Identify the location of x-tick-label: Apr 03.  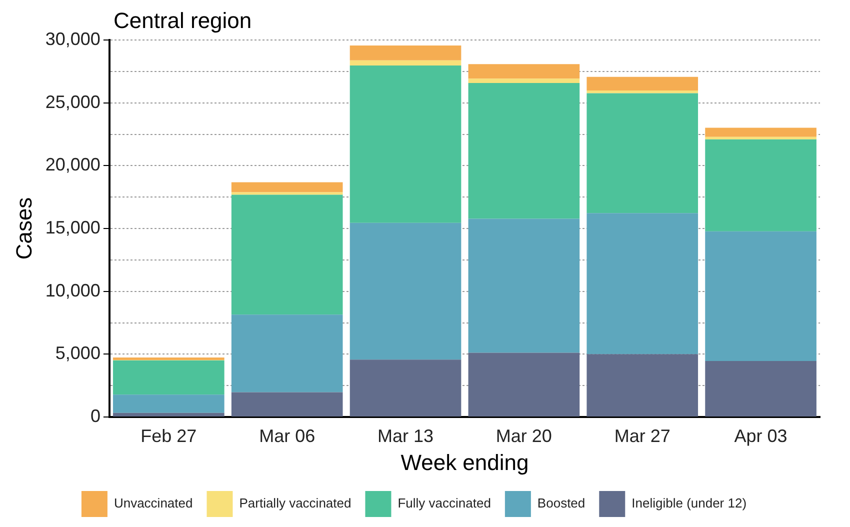
(761, 436).